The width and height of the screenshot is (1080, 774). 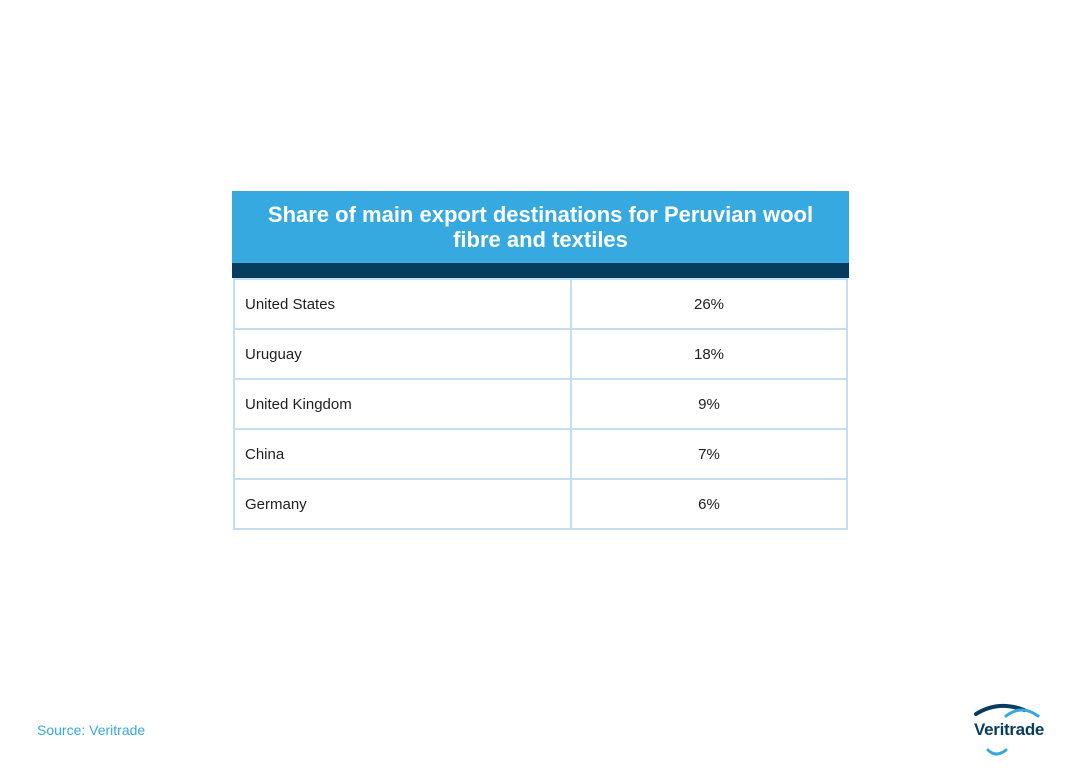 I want to click on country-cell: United Kingdom, so click(x=402, y=404).